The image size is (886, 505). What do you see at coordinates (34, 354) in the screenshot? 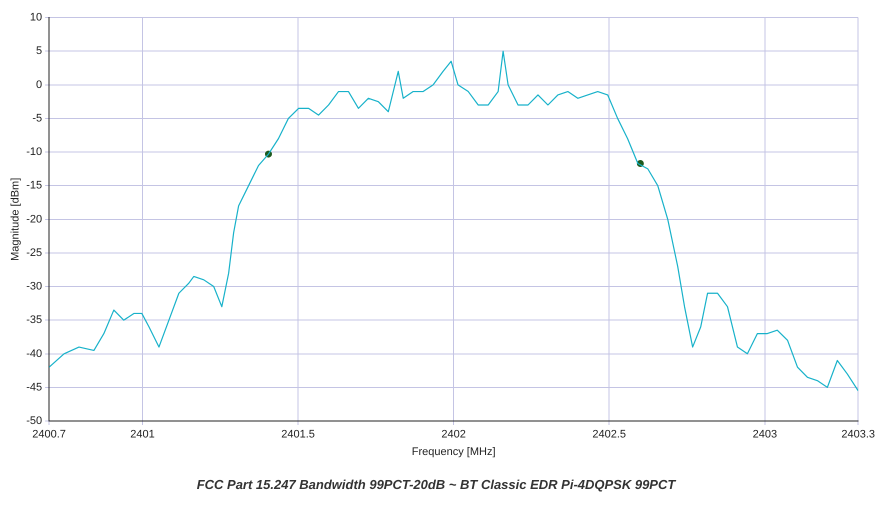
I see `y-tick-label: -40` at bounding box center [34, 354].